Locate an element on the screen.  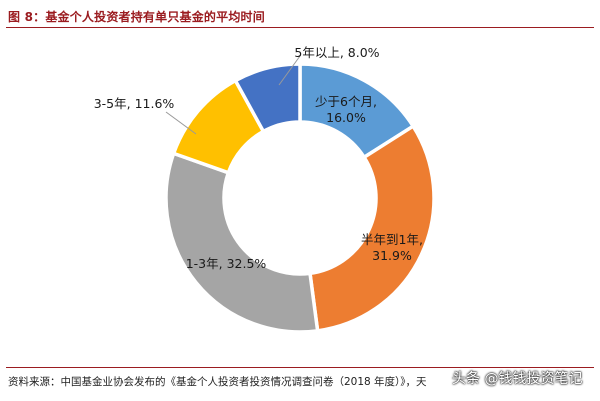
figure-title: 图 8：基金个人投资者持有单只基金的平均时间 is located at coordinates (136, 17).